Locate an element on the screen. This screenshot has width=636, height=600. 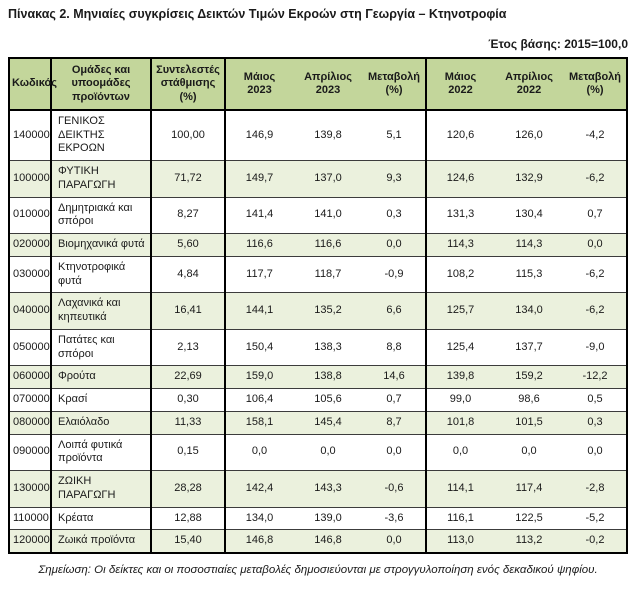
weight-cell: 4,84 is located at coordinates (187, 274).